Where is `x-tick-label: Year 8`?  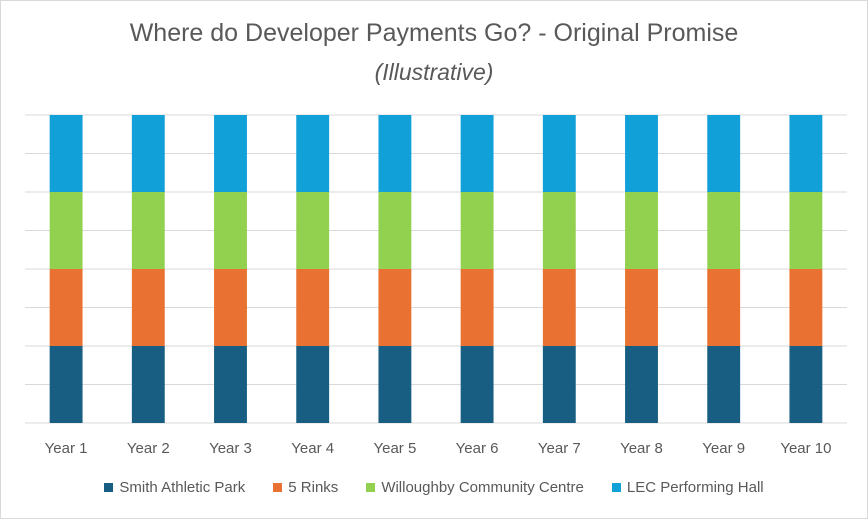
x-tick-label: Year 8 is located at coordinates (641, 448).